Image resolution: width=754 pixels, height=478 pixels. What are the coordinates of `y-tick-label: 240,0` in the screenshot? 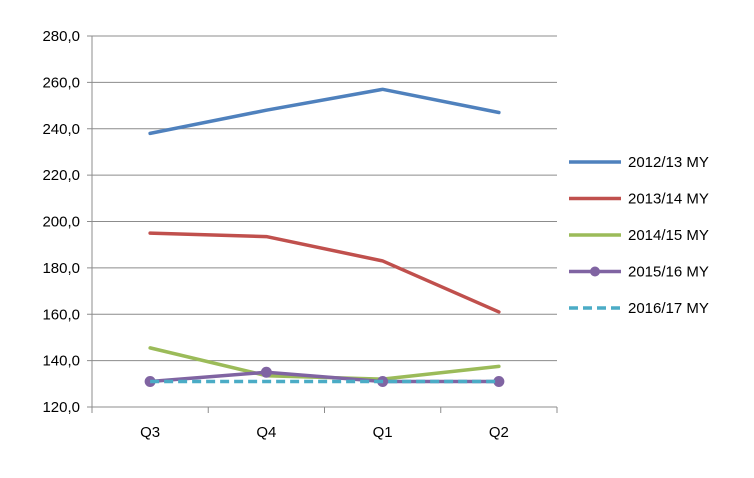 It's located at (61, 129).